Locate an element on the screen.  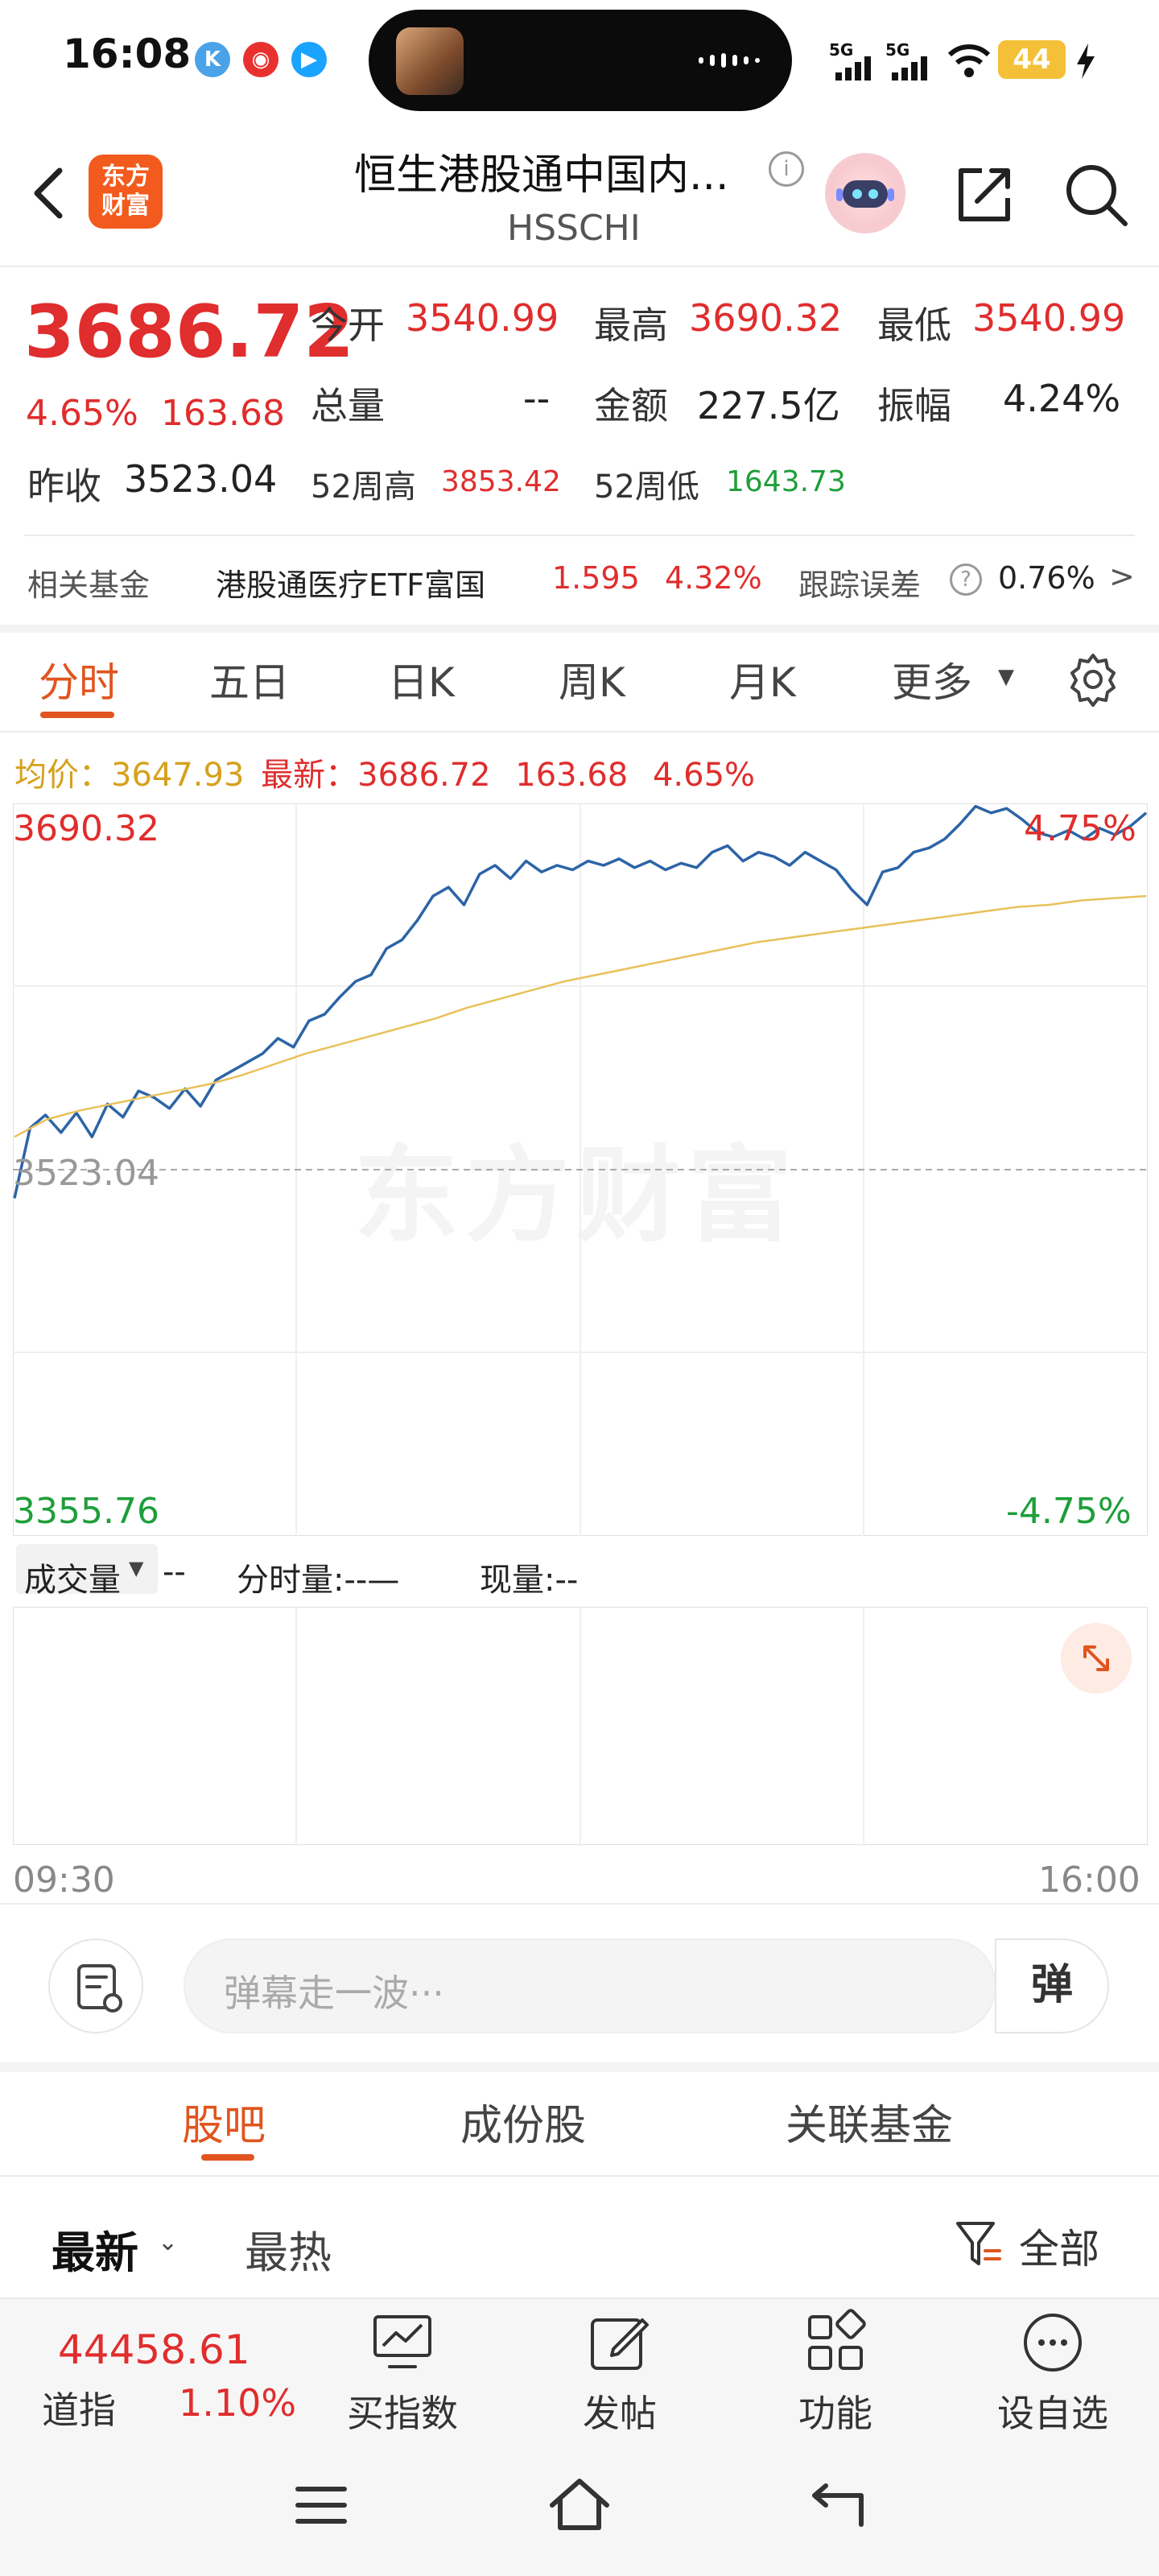
related-fund-pct: 4.32% is located at coordinates (713, 578).